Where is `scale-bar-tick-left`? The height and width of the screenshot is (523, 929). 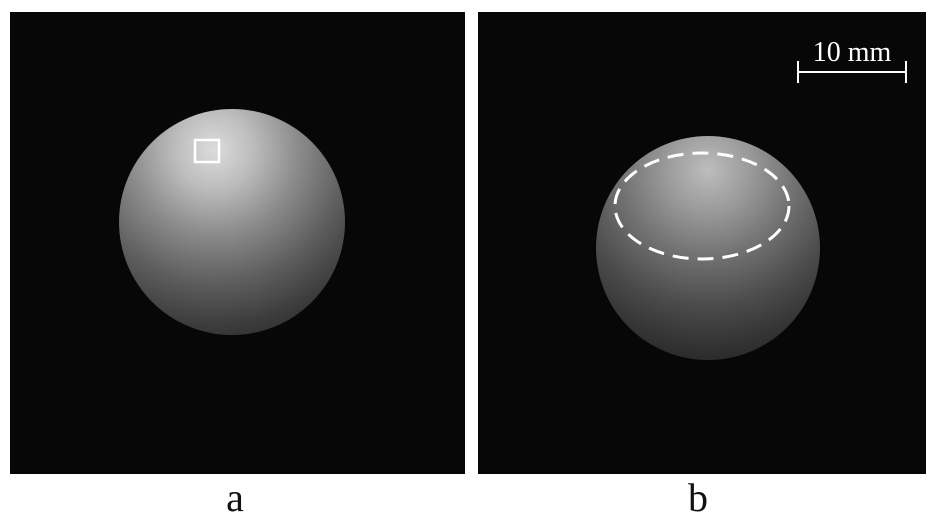 scale-bar-tick-left is located at coordinates (798, 72).